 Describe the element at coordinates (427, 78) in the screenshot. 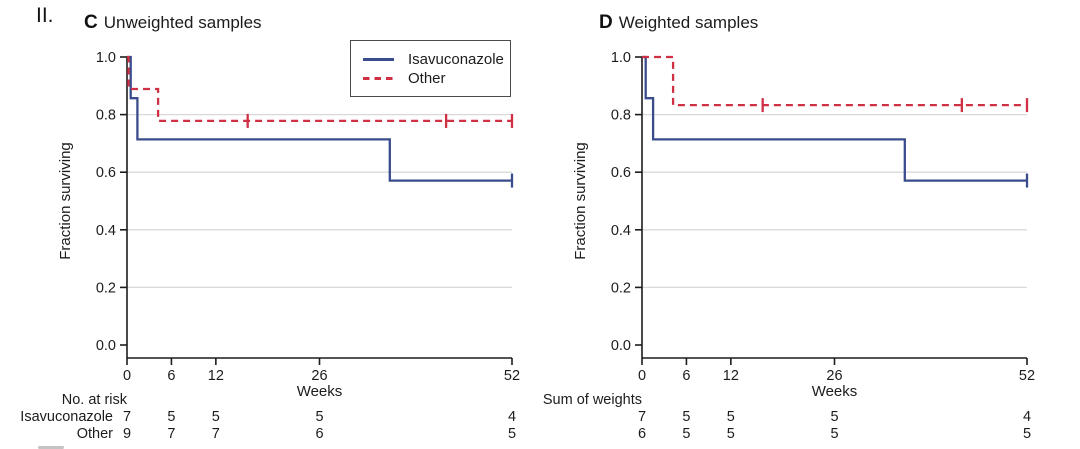

I see `legend-label-other: Other` at that location.